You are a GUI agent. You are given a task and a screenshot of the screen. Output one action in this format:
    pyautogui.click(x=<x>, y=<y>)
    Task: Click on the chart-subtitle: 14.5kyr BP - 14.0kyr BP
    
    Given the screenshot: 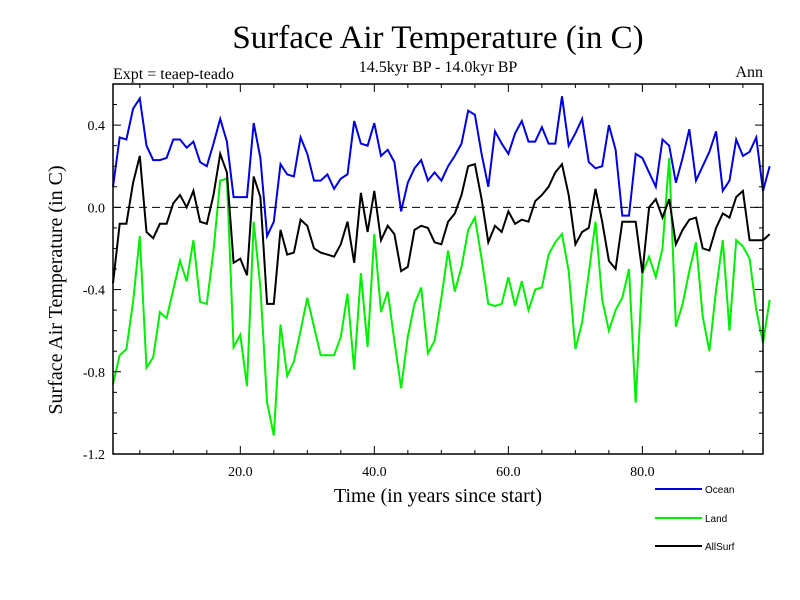 What is the action you would take?
    pyautogui.click(x=438, y=67)
    